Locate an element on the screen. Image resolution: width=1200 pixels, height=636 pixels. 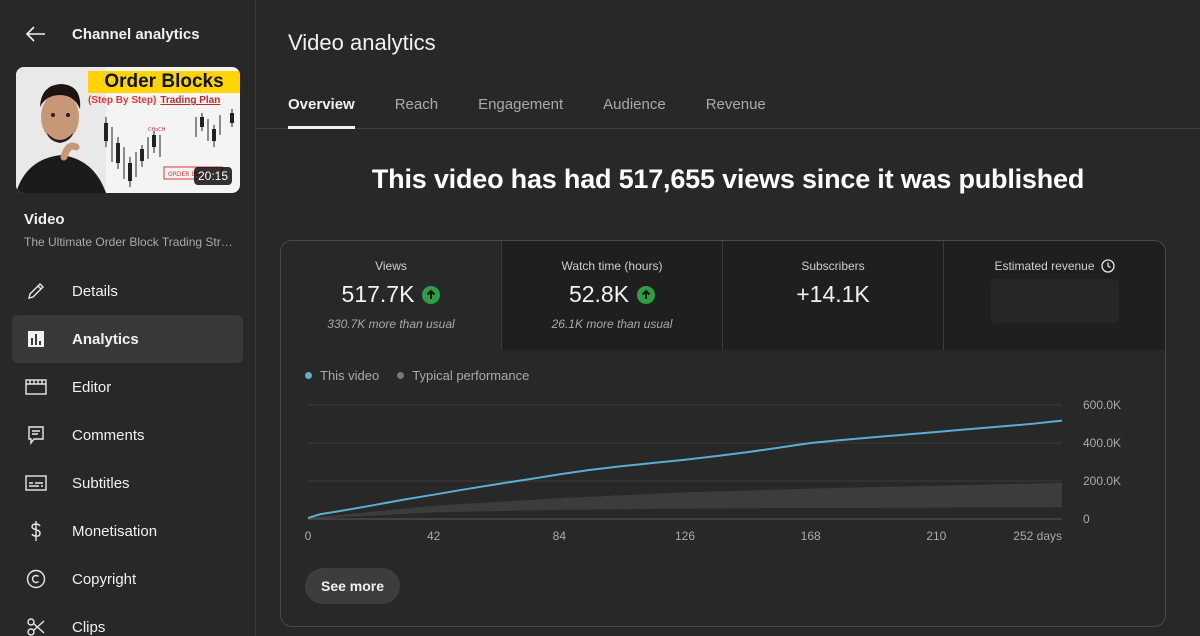
sidebar-item-details: Details is located at coordinates (127, 291).